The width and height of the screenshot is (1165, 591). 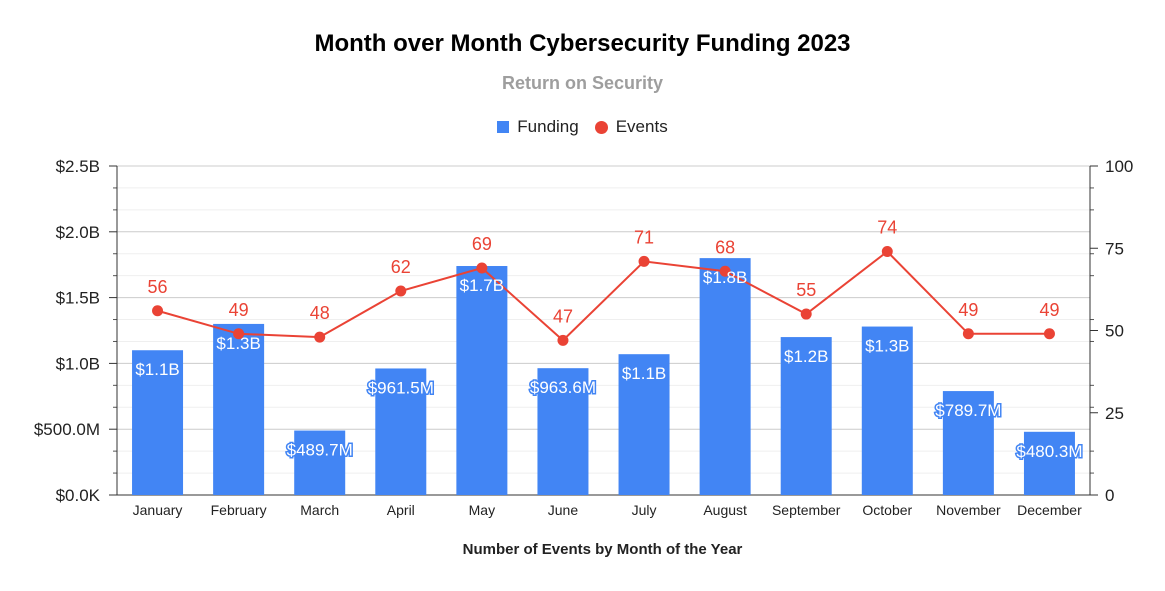 I want to click on event-data-label: 69, so click(x=482, y=244).